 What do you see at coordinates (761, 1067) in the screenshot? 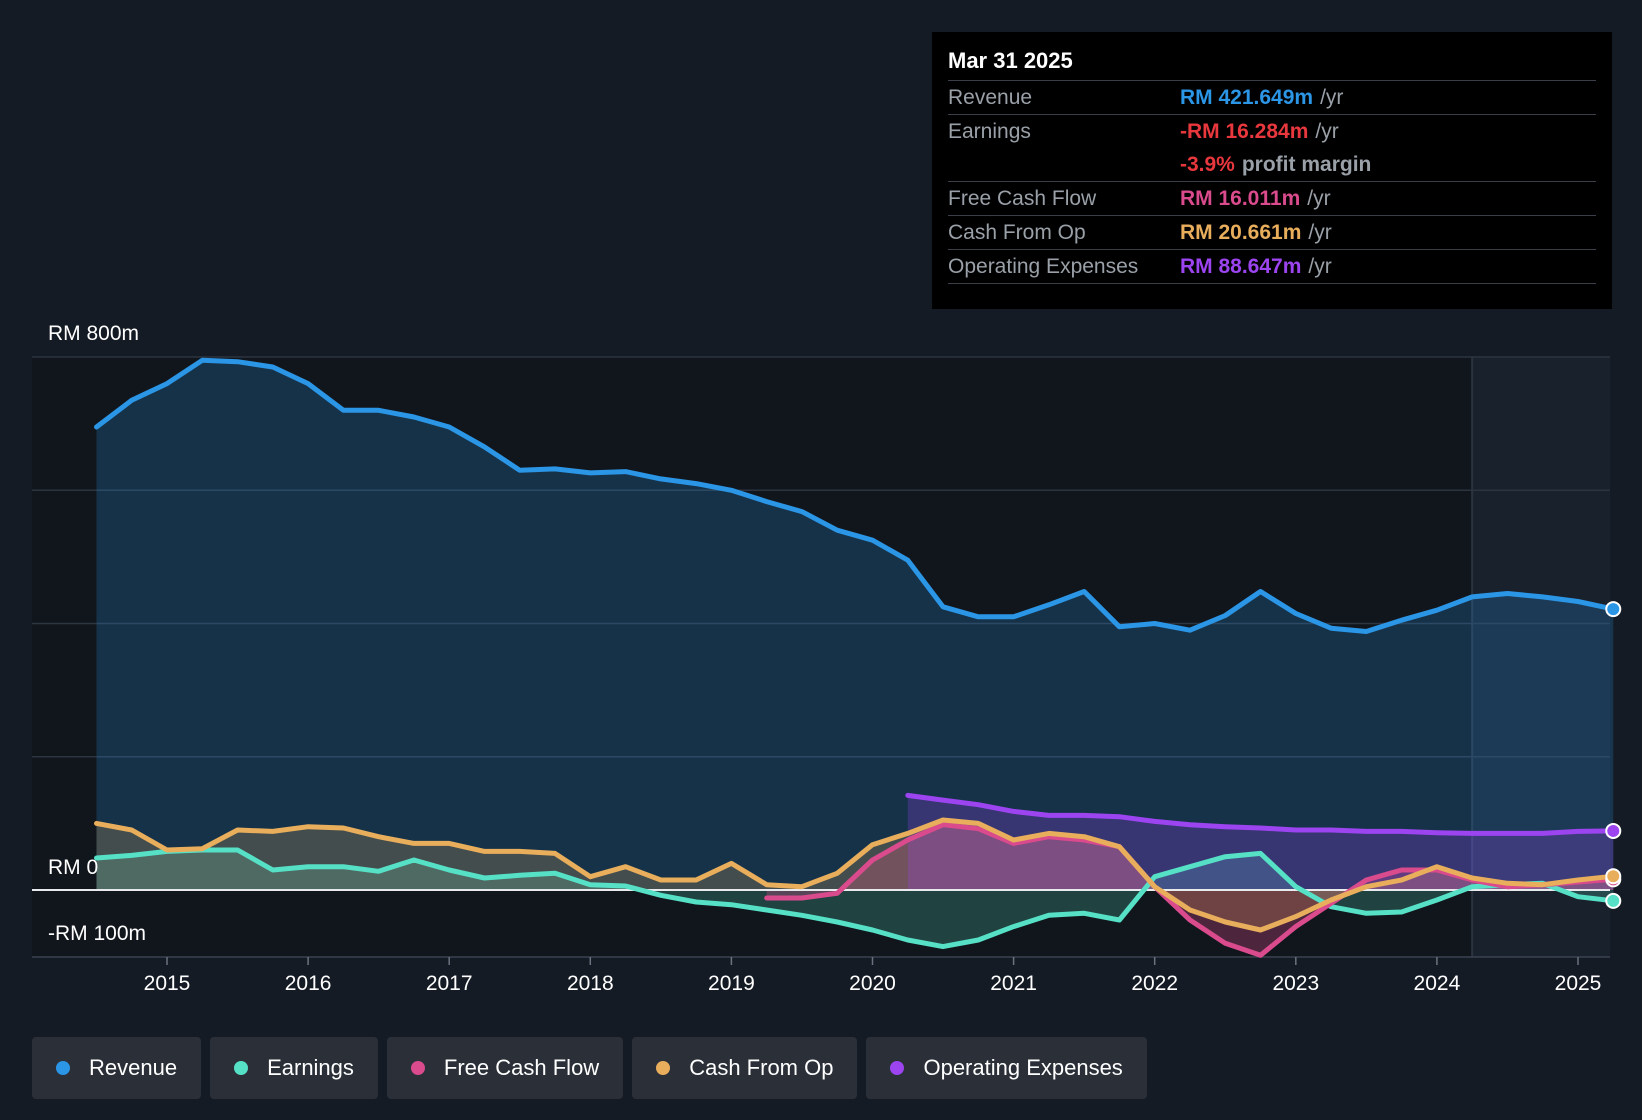
I see `legend-label: Cash From Op` at bounding box center [761, 1067].